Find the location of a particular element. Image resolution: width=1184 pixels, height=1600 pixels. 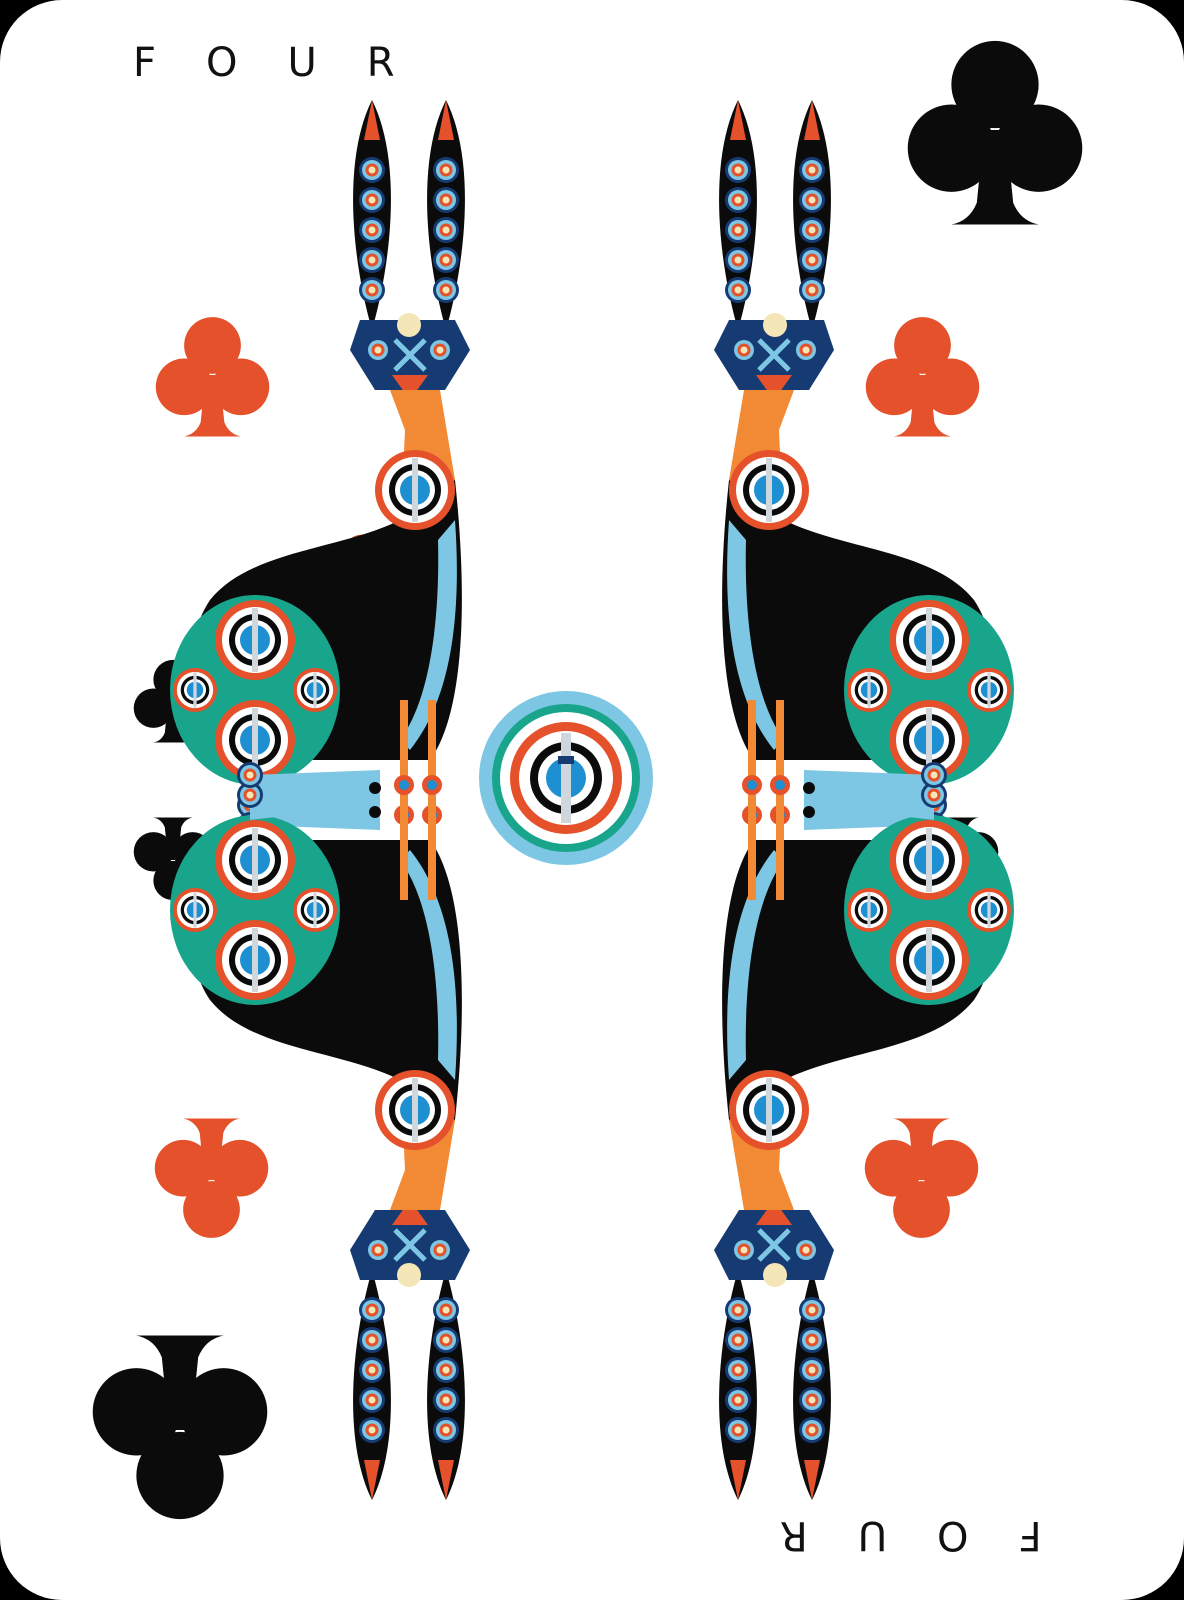

rank-label-top: FOUR is located at coordinates (289, 63).